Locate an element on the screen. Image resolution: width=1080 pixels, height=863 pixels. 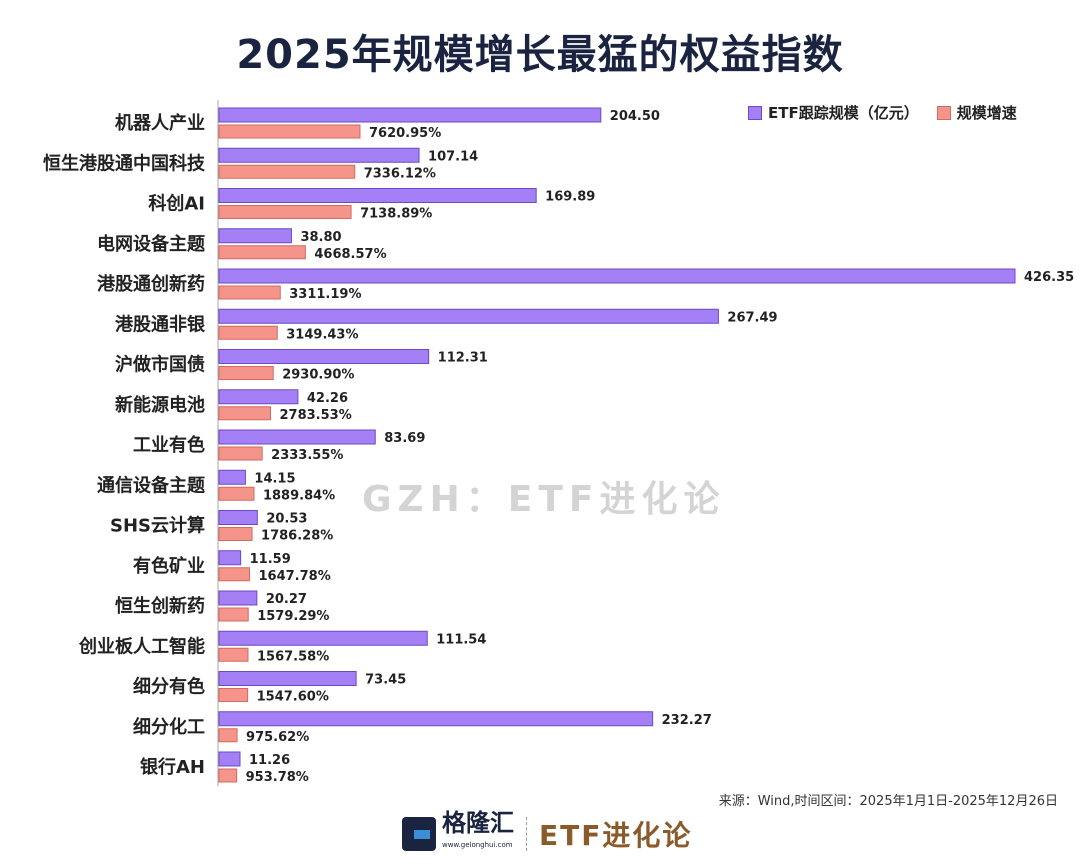
growth-value-label: 1647.78% is located at coordinates (294, 576).